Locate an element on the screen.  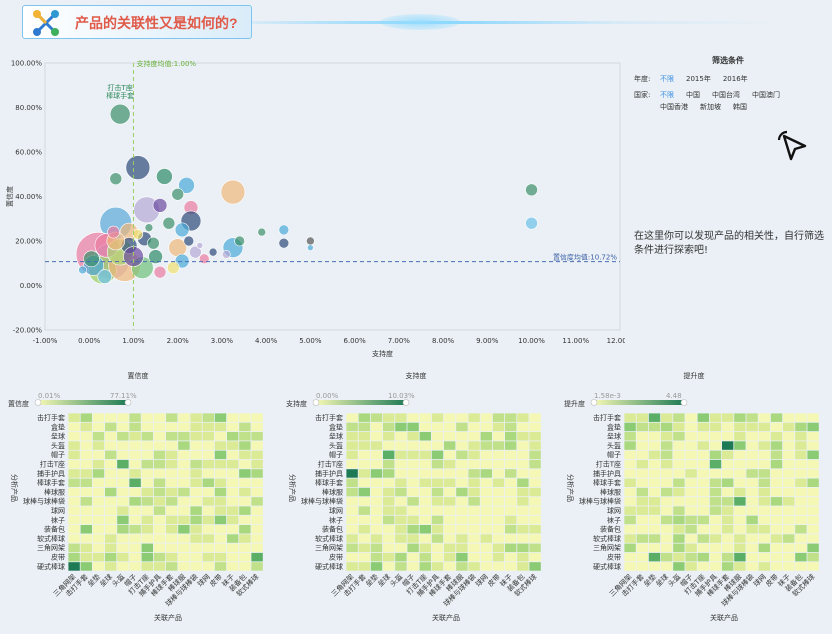
country-option: 中国香港 is located at coordinates (674, 107).